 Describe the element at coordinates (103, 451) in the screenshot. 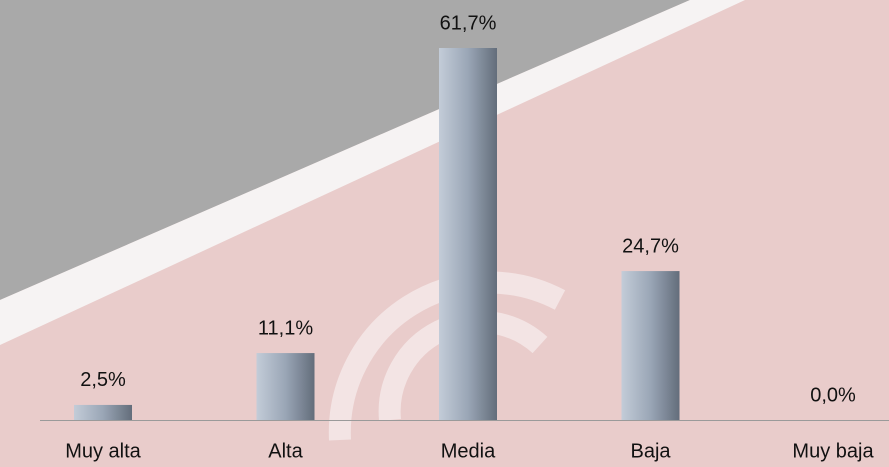

I see `x-tick-label: Muy alta` at that location.